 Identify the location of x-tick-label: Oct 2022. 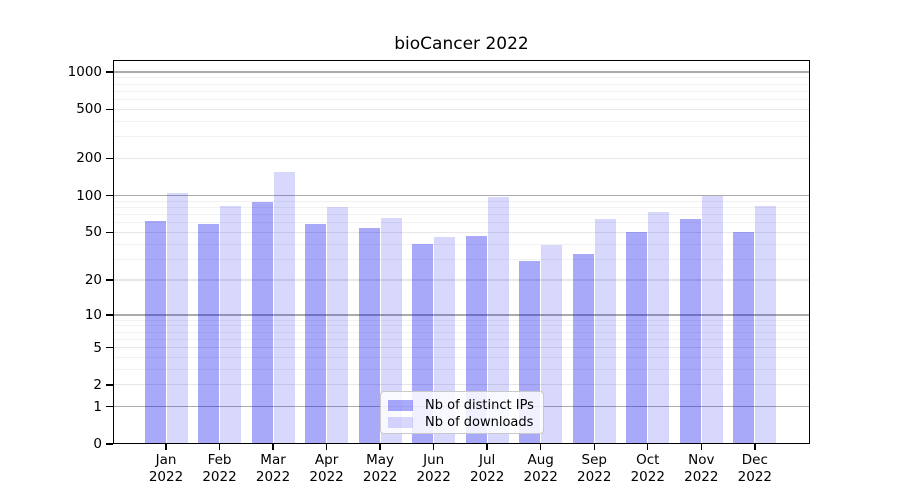
(647, 468).